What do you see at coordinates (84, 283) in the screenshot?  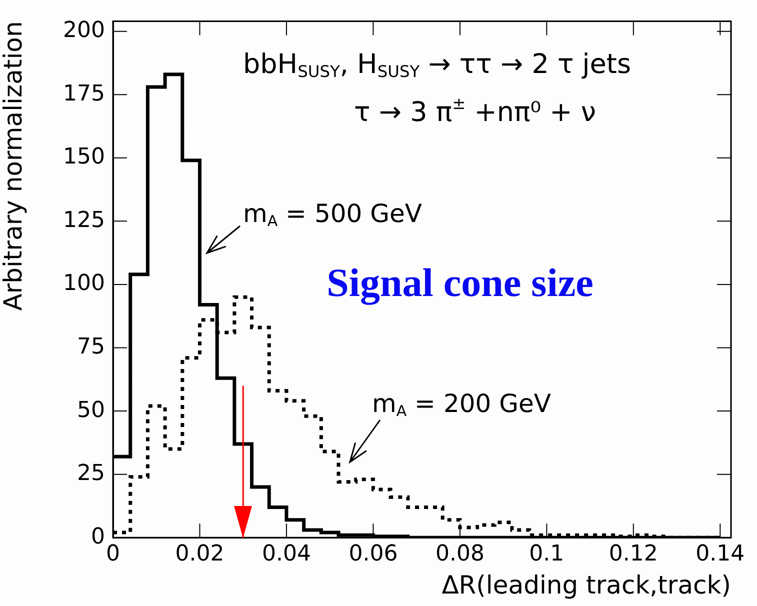 I see `y-tick-label: 100` at bounding box center [84, 283].